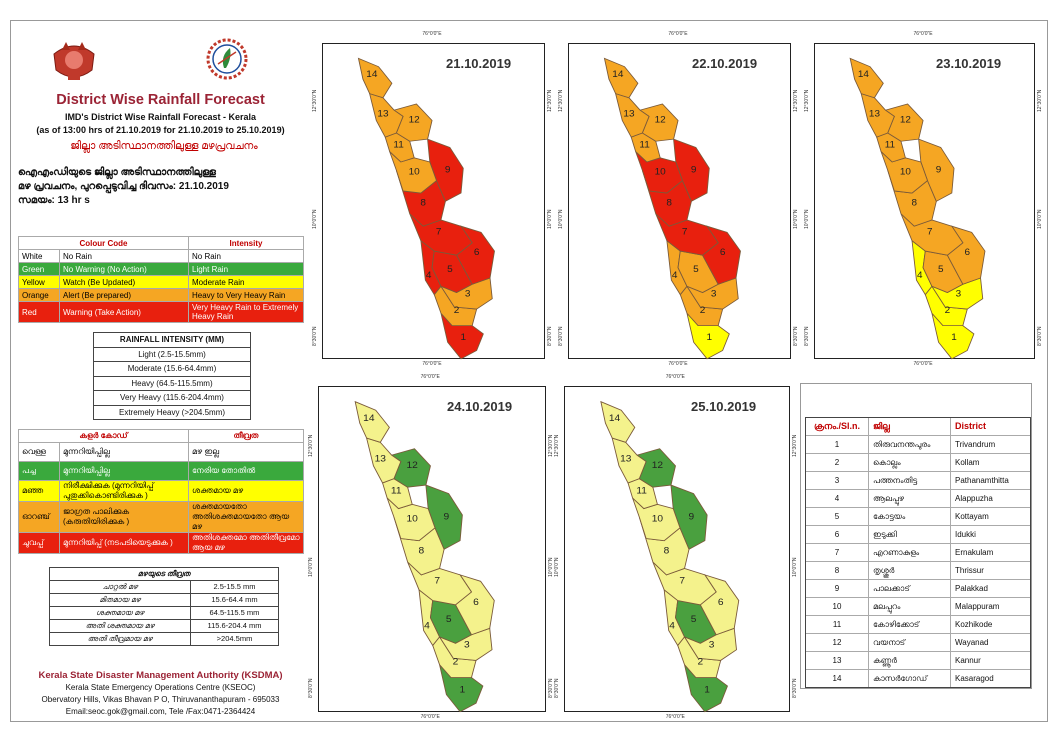 The width and height of the screenshot is (1053, 744). Describe the element at coordinates (967, 462) in the screenshot. I see `district-en-name: Kollam` at that location.